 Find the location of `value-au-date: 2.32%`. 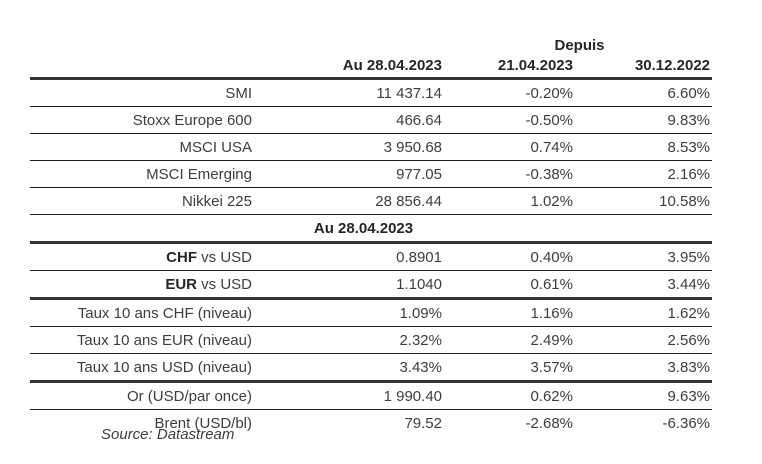

value-au-date: 2.32% is located at coordinates (363, 340).